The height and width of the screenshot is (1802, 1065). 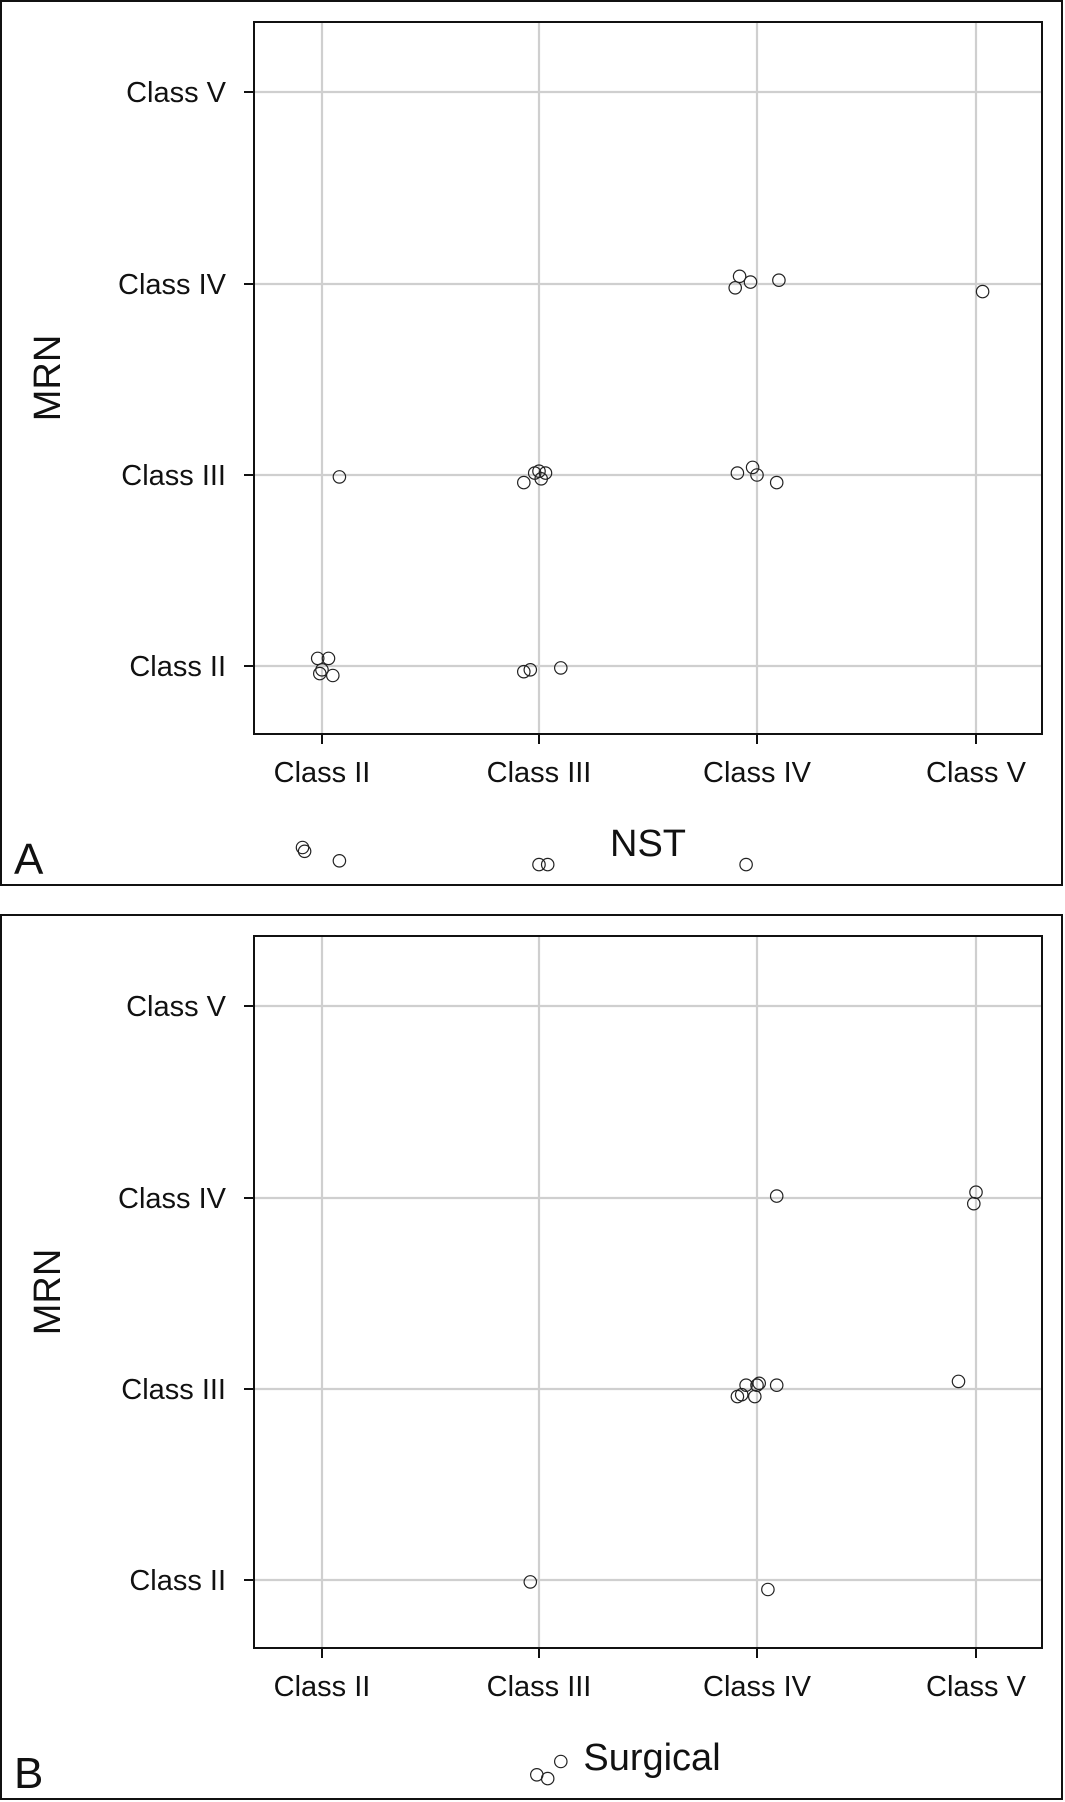 I want to click on x-axis-title: Surgical, so click(x=651, y=1758).